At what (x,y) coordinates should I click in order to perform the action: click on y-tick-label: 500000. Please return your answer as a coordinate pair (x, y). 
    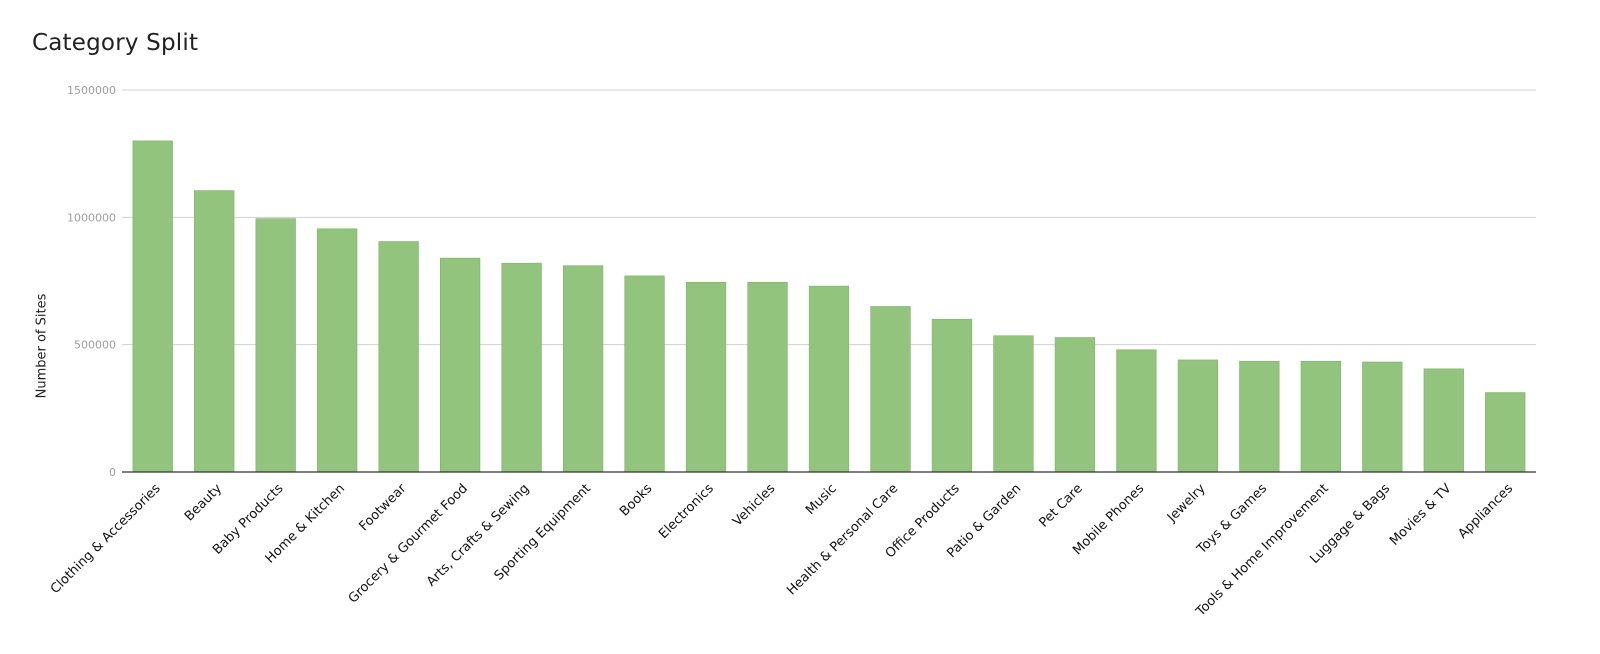
    Looking at the image, I should click on (95, 345).